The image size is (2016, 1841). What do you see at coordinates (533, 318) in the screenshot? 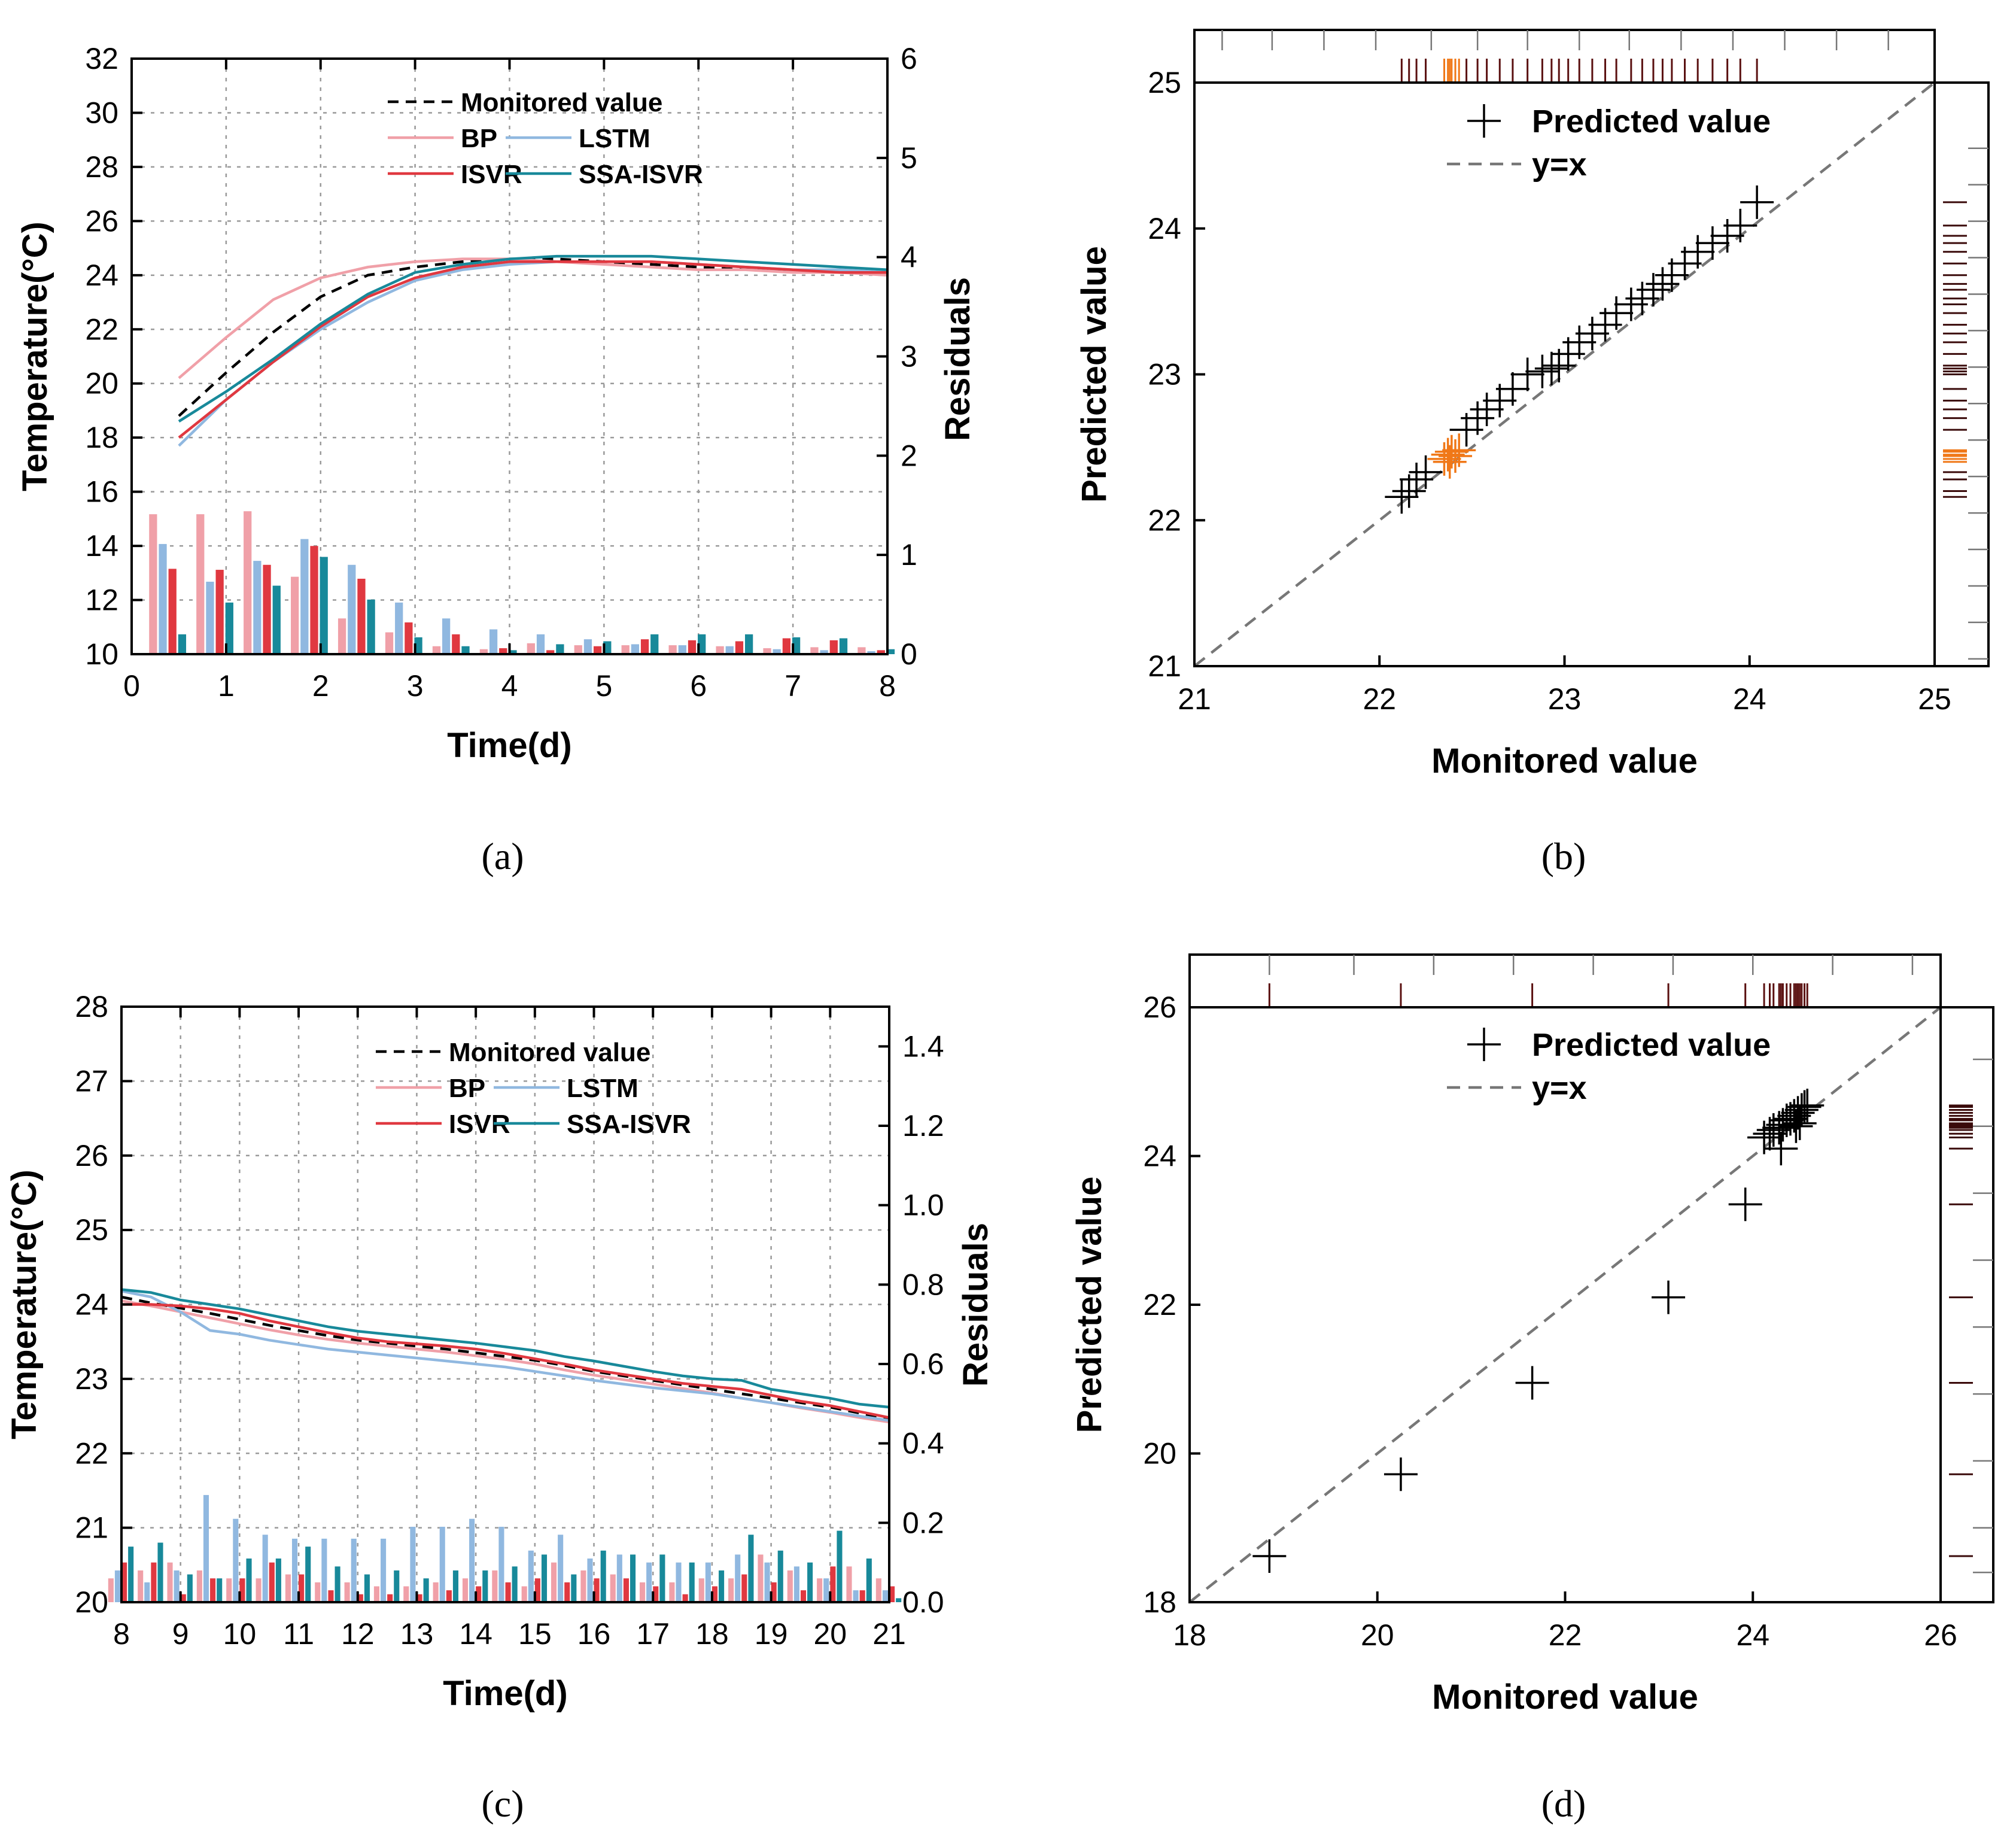
I see `series-line-bp` at bounding box center [533, 318].